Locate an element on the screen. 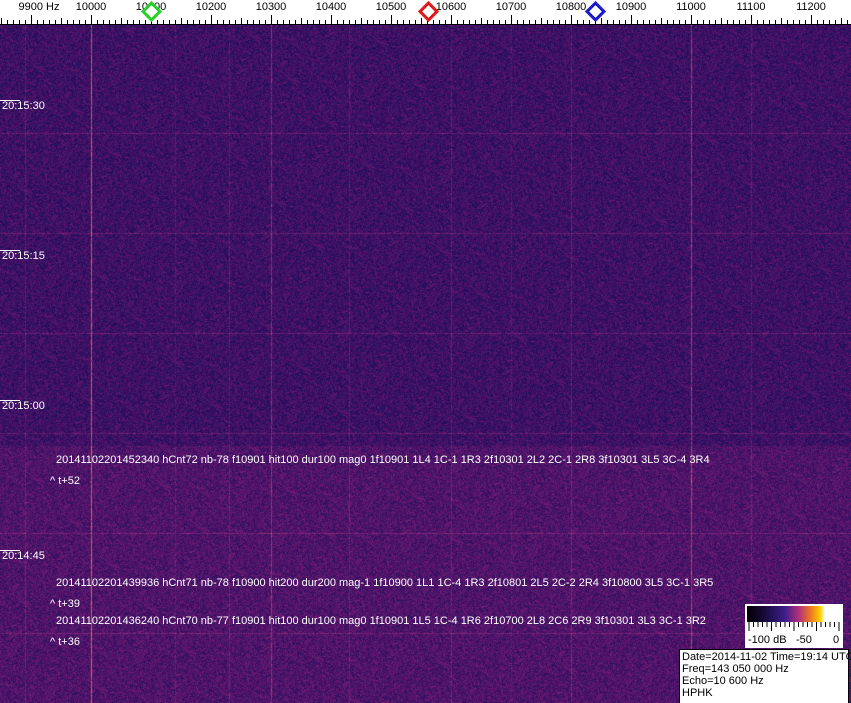  frequency: Freq=143 050 000 Hz is located at coordinates (735, 669).